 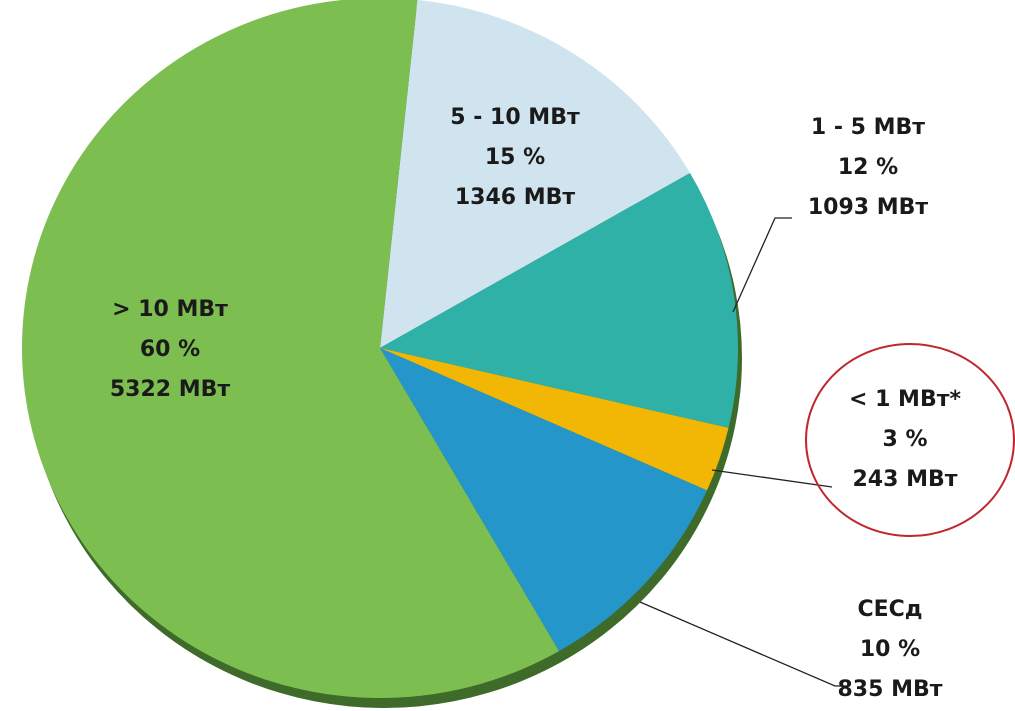 What do you see at coordinates (515, 117) in the screenshot?
I see `slice-label: 5 - 10 МВт` at bounding box center [515, 117].